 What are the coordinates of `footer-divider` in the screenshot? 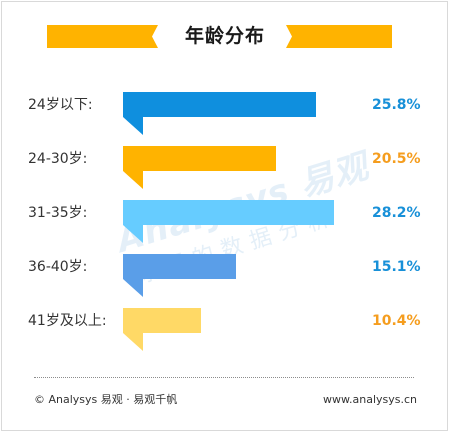 It's located at (224, 377).